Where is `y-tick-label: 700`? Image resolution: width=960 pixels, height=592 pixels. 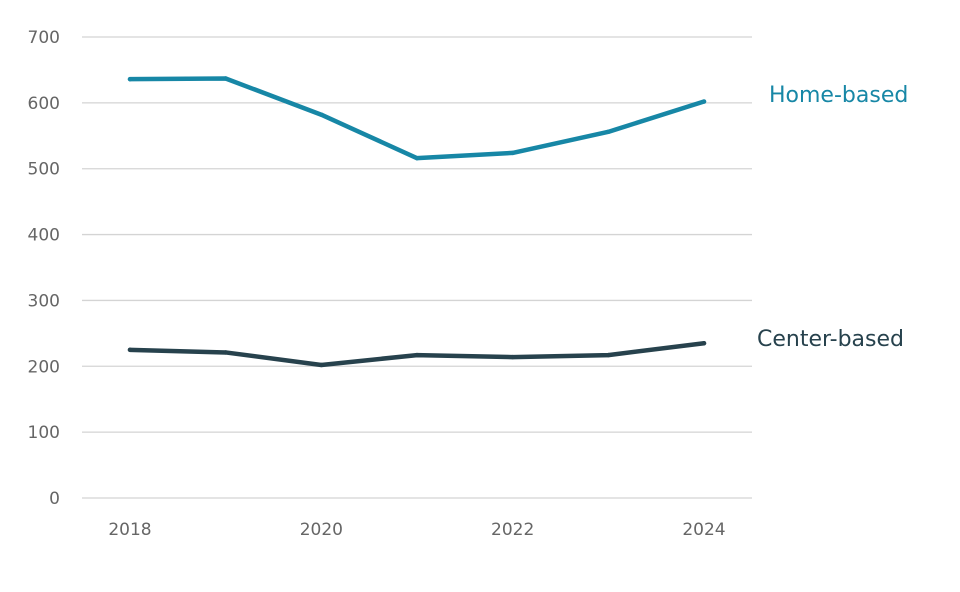 y-tick-label: 700 is located at coordinates (44, 38).